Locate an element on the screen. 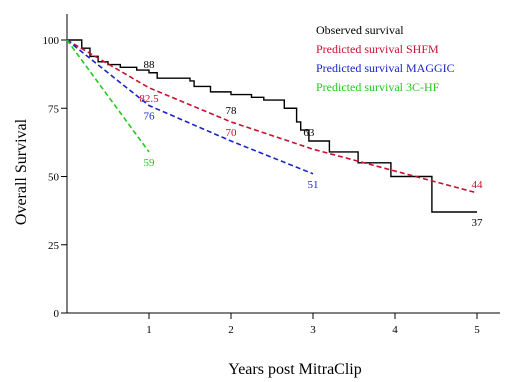 Image resolution: width=505 pixels, height=382 pixels. data-label: 51 is located at coordinates (313, 185).